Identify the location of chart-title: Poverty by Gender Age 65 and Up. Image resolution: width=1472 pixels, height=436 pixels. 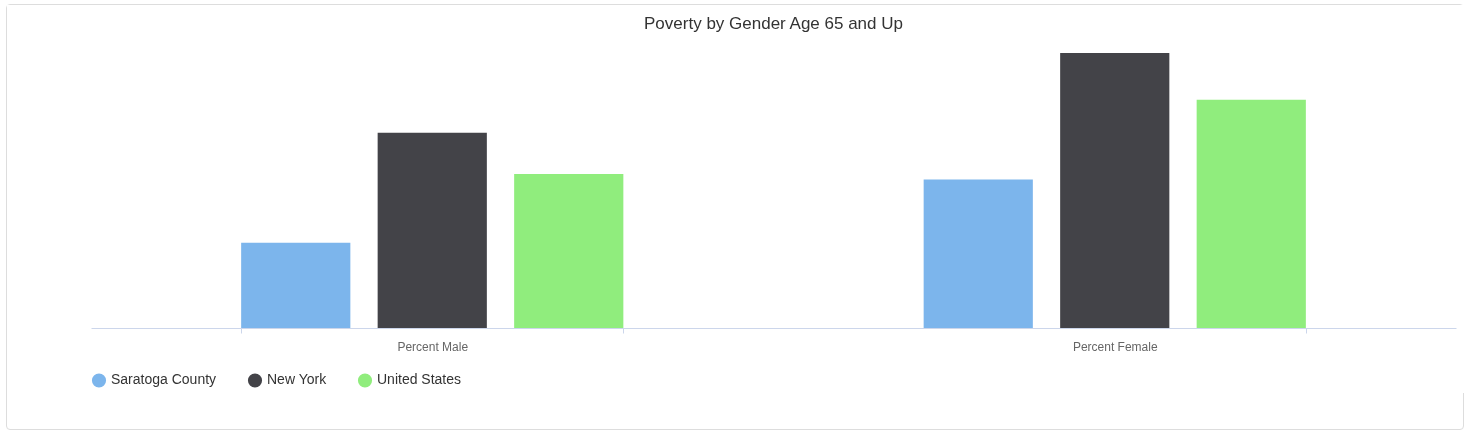
(773, 23).